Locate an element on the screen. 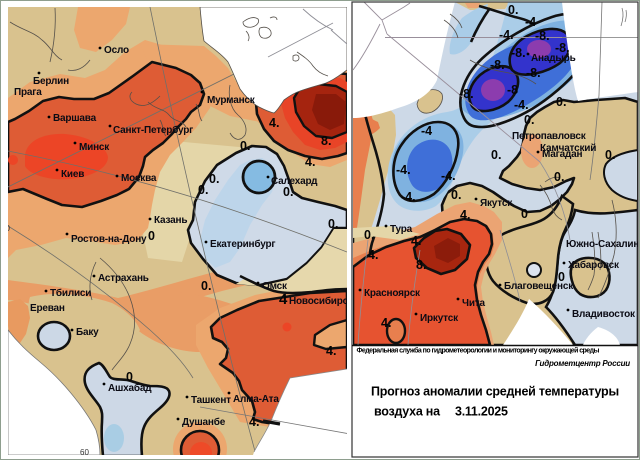  svg-text: Салехард is located at coordinates (294, 181).